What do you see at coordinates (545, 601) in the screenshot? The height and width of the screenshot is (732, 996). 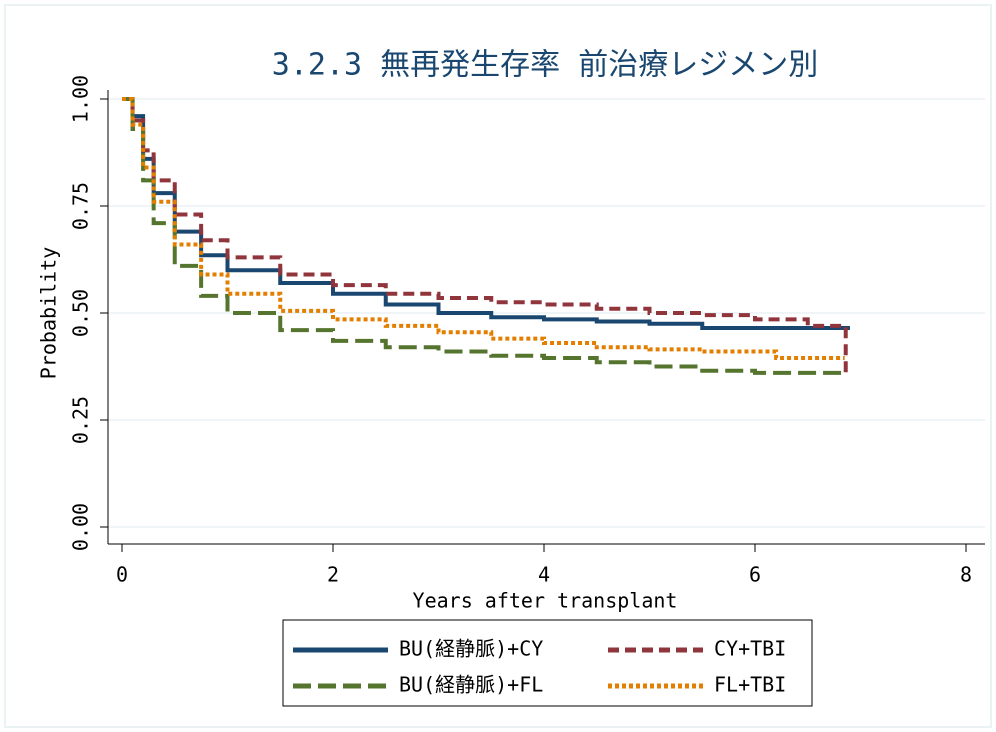 I see `x-axis-label: Years after transplant` at bounding box center [545, 601].